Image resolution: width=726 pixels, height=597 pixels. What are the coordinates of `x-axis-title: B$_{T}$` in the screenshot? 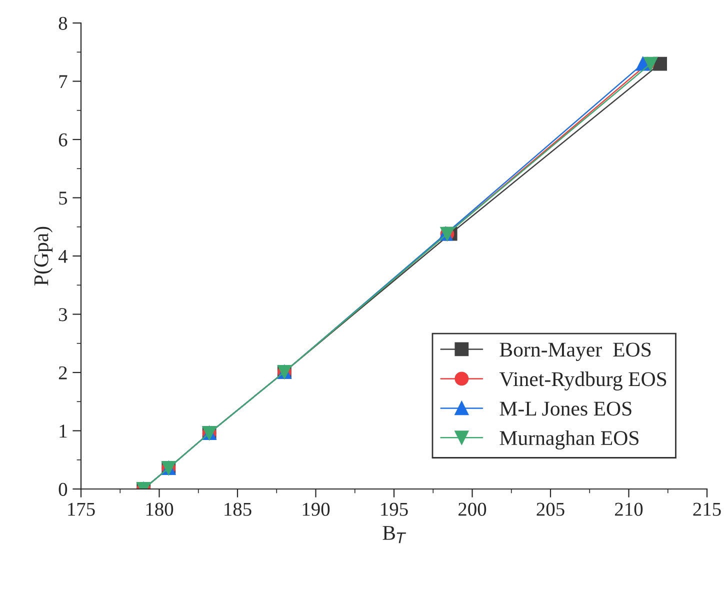 It's located at (394, 535).